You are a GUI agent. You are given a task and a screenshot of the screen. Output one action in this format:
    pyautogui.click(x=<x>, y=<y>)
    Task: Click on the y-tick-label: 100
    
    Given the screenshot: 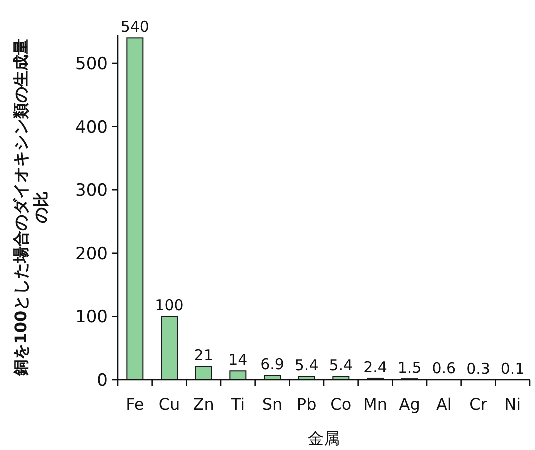 What is the action you would take?
    pyautogui.click(x=92, y=318)
    